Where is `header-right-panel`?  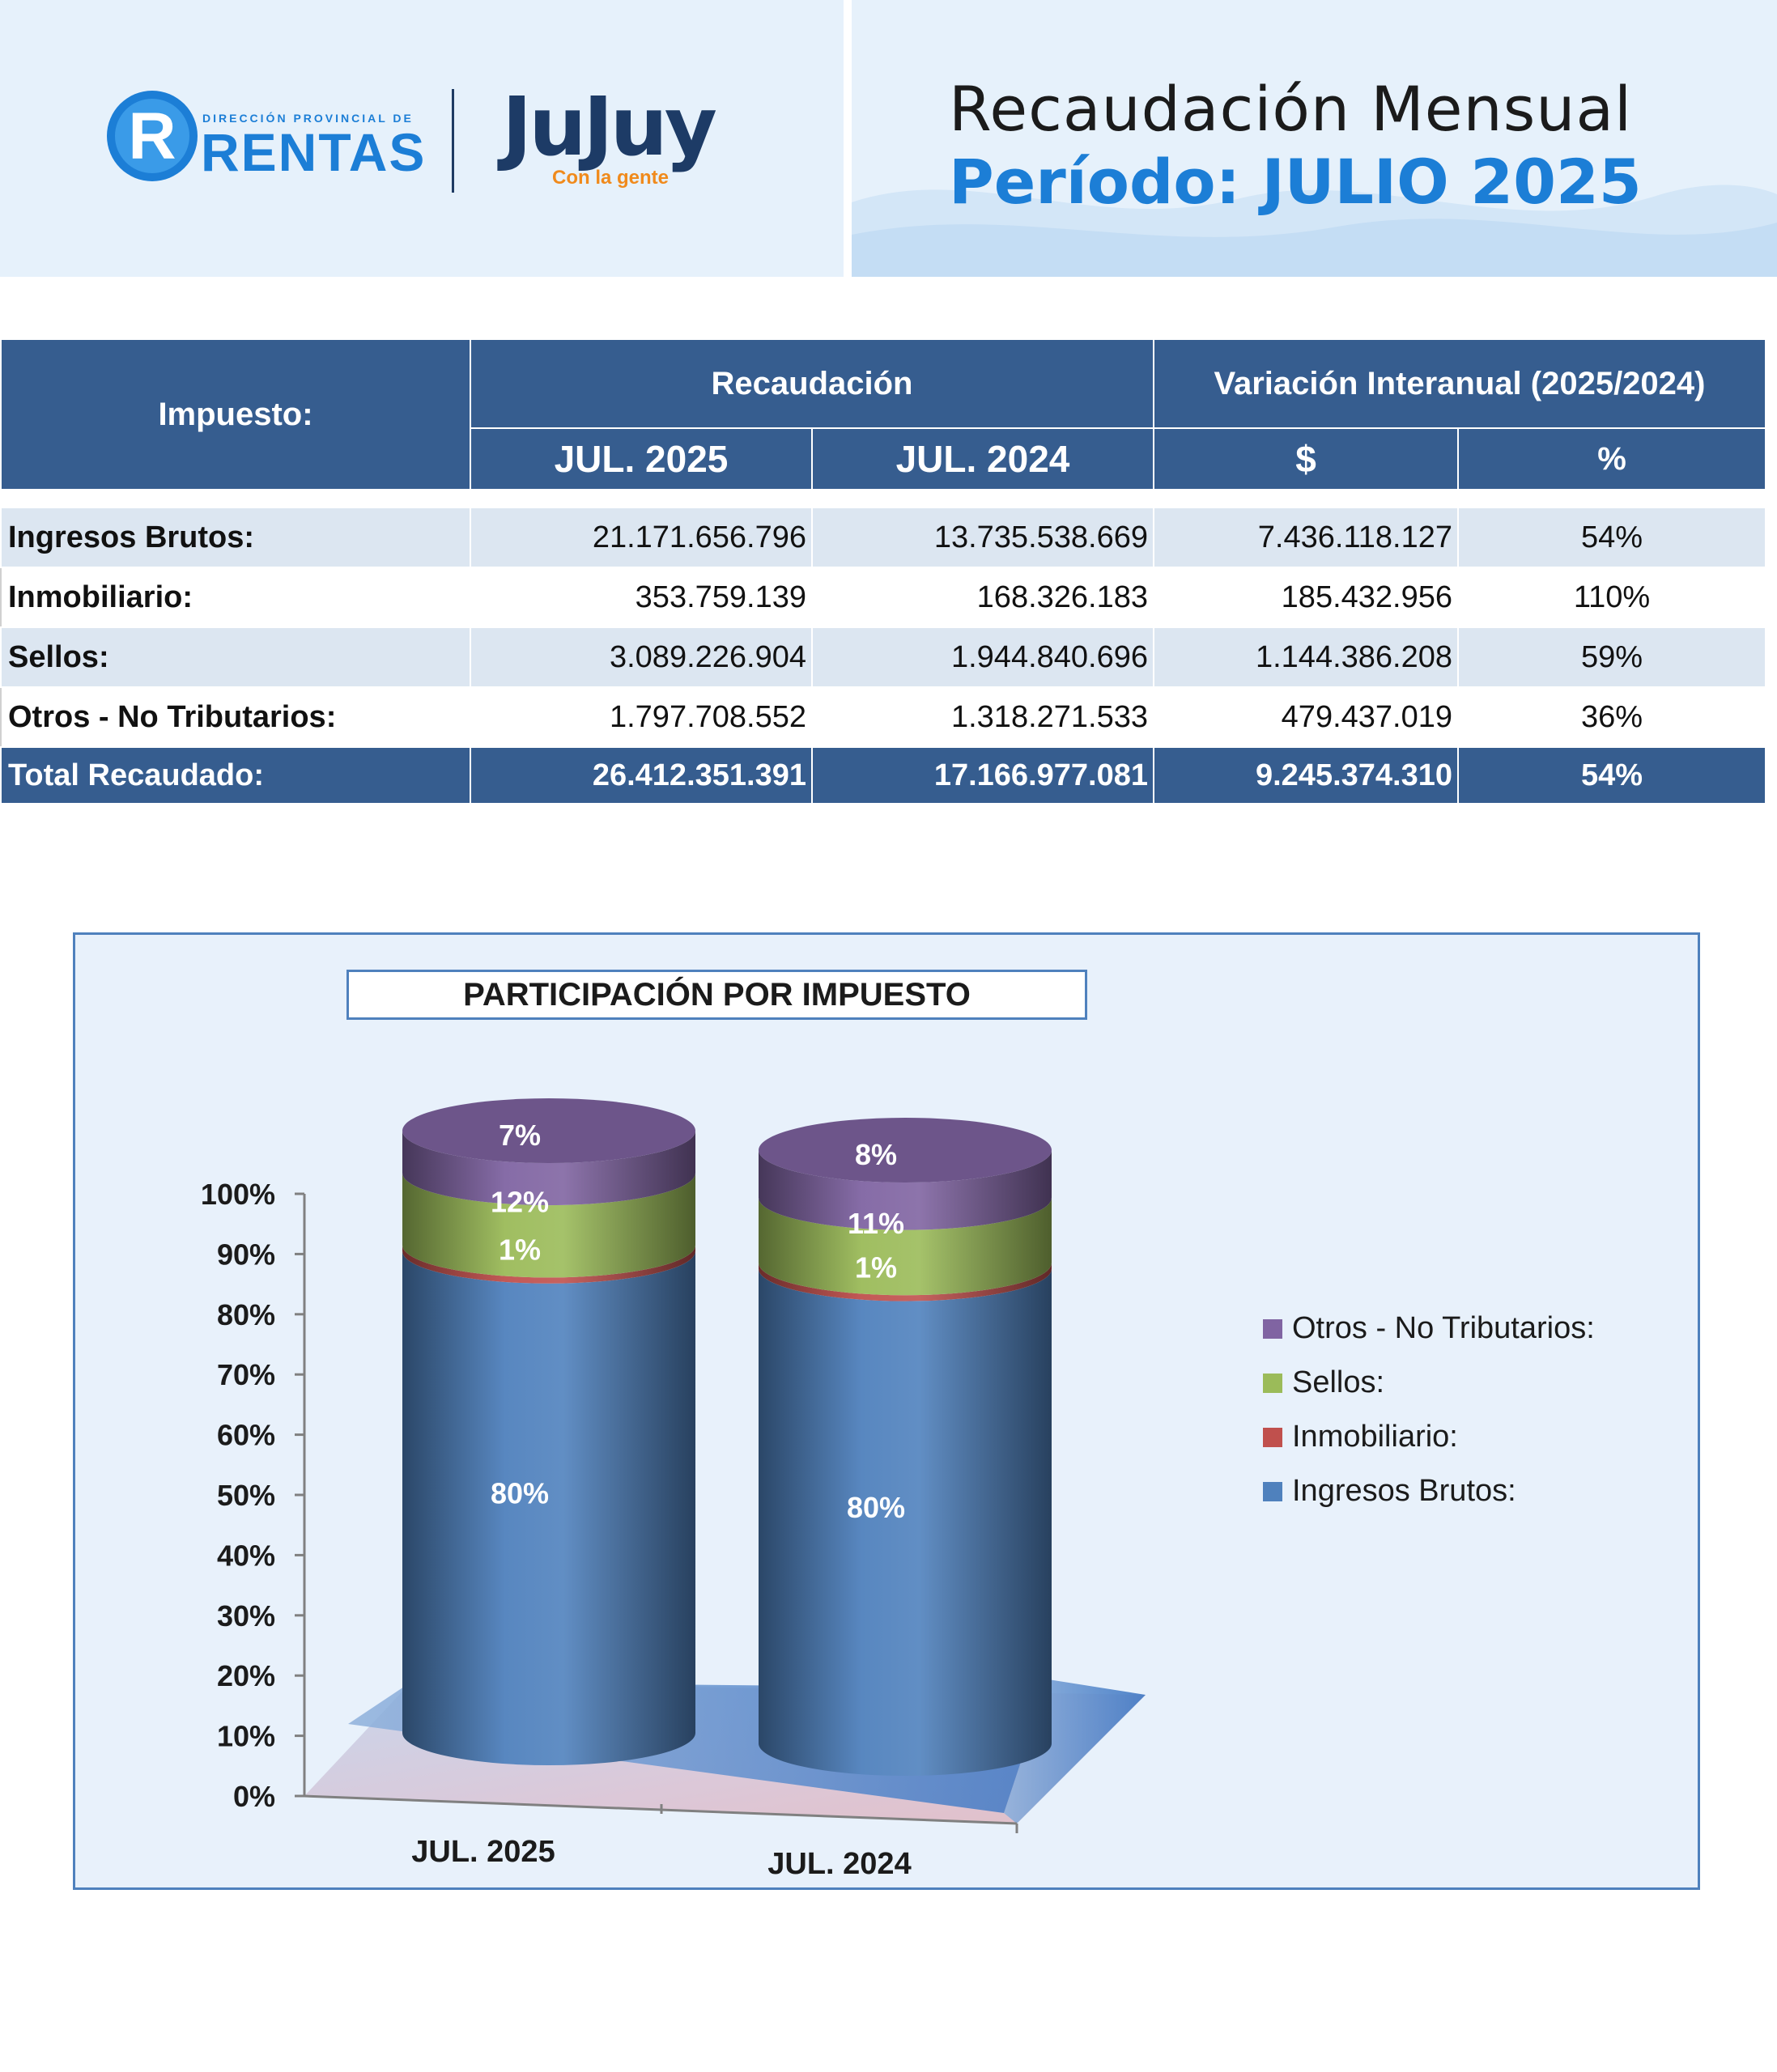
header-right-panel is located at coordinates (1314, 138).